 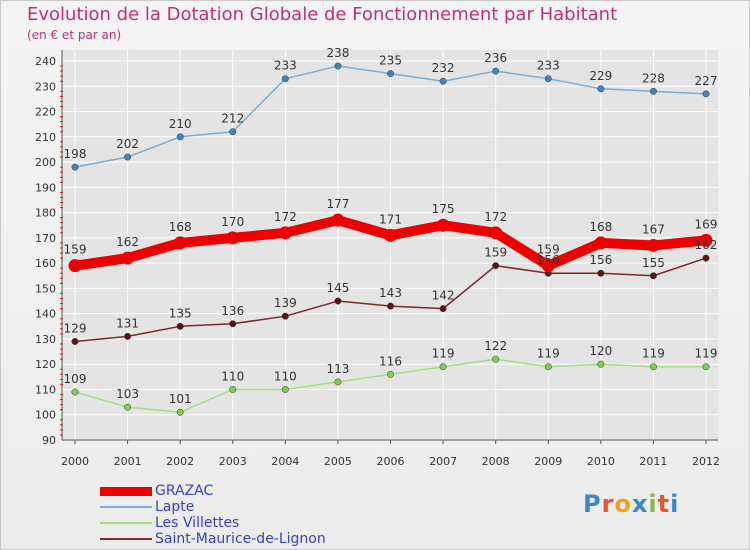 What do you see at coordinates (285, 217) in the screenshot?
I see `data-label-grazac: 172` at bounding box center [285, 217].